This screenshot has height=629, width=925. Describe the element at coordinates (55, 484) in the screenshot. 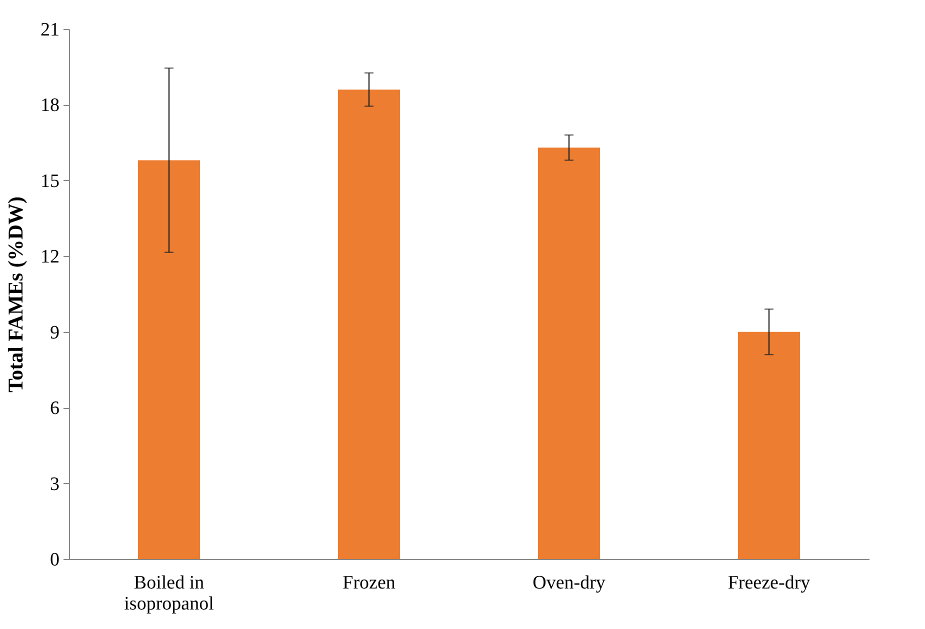

I see `y-tick-label: 3` at that location.